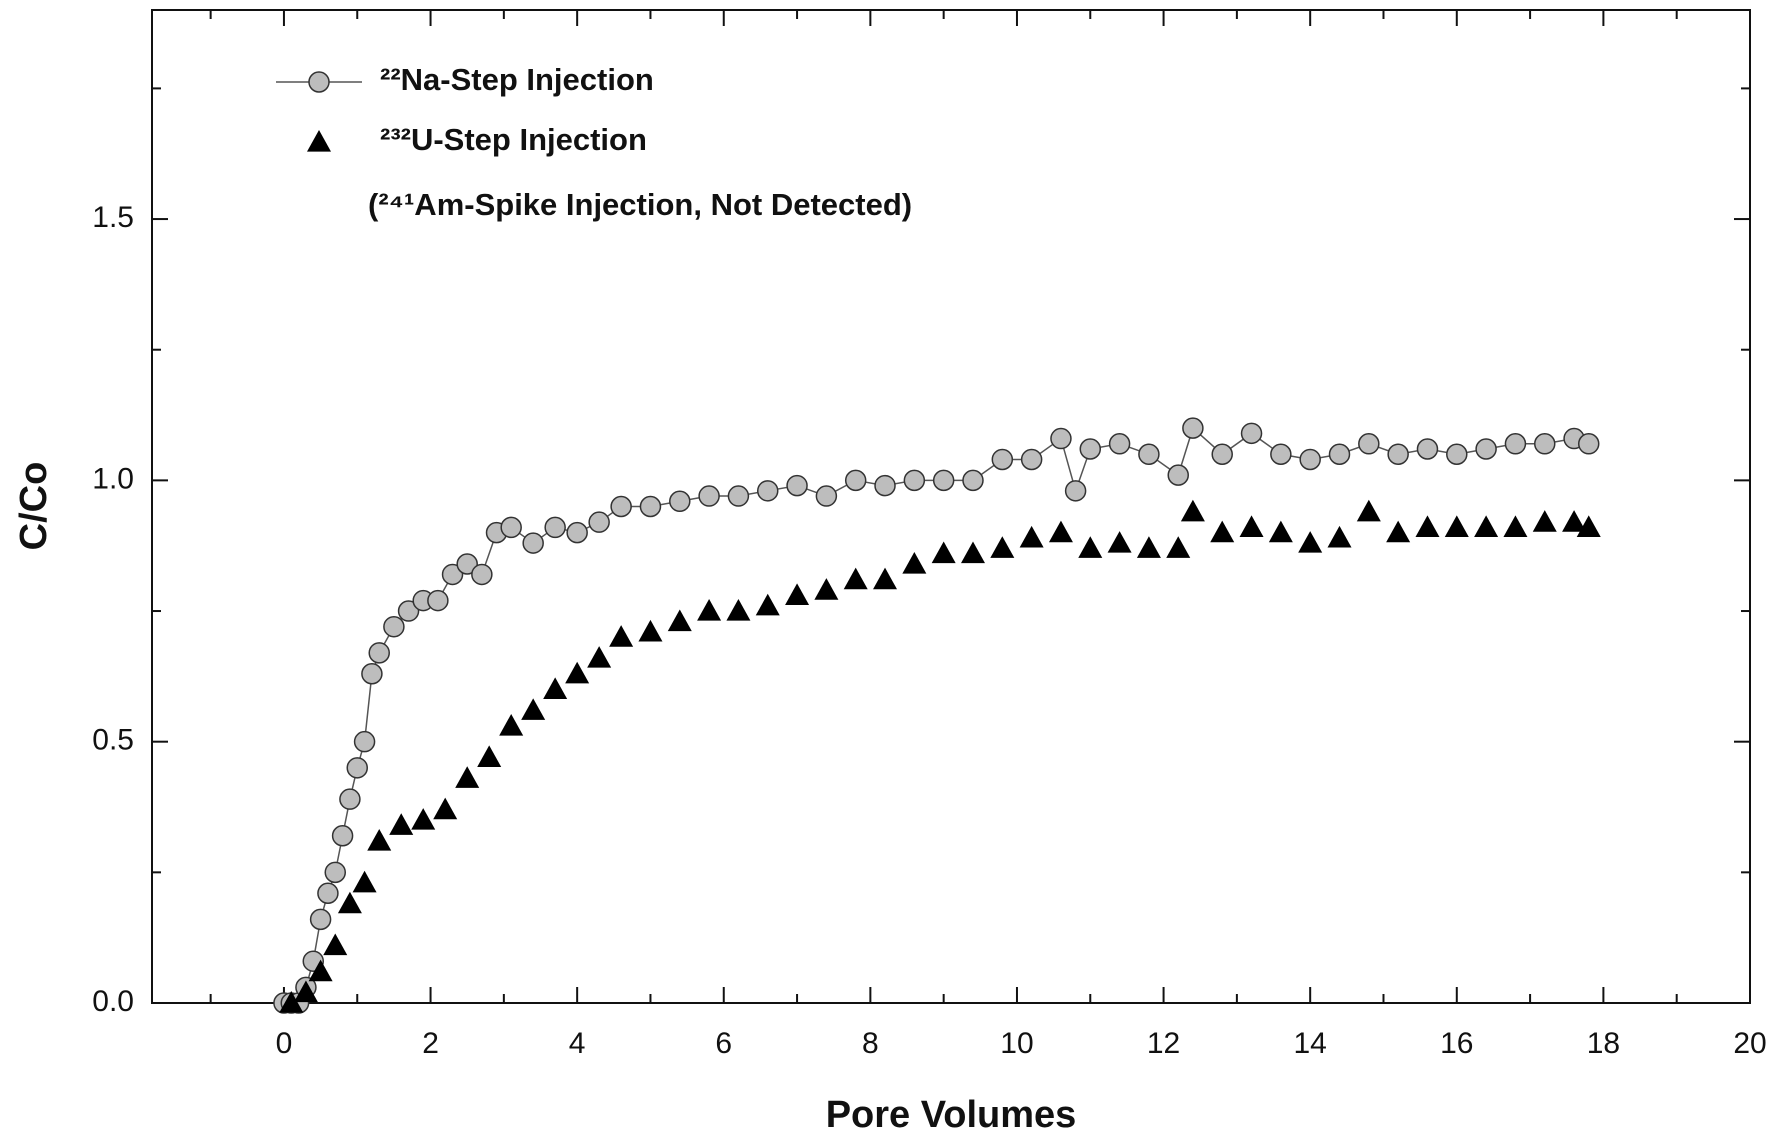  What do you see at coordinates (113, 217) in the screenshot?
I see `y-tick-label: 1.5` at bounding box center [113, 217].